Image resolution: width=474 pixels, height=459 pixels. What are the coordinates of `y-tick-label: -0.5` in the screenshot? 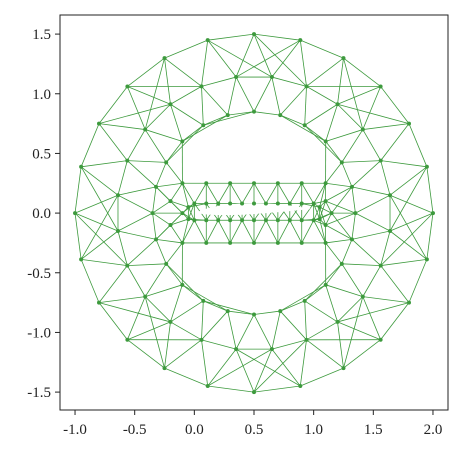 It's located at (39, 274).